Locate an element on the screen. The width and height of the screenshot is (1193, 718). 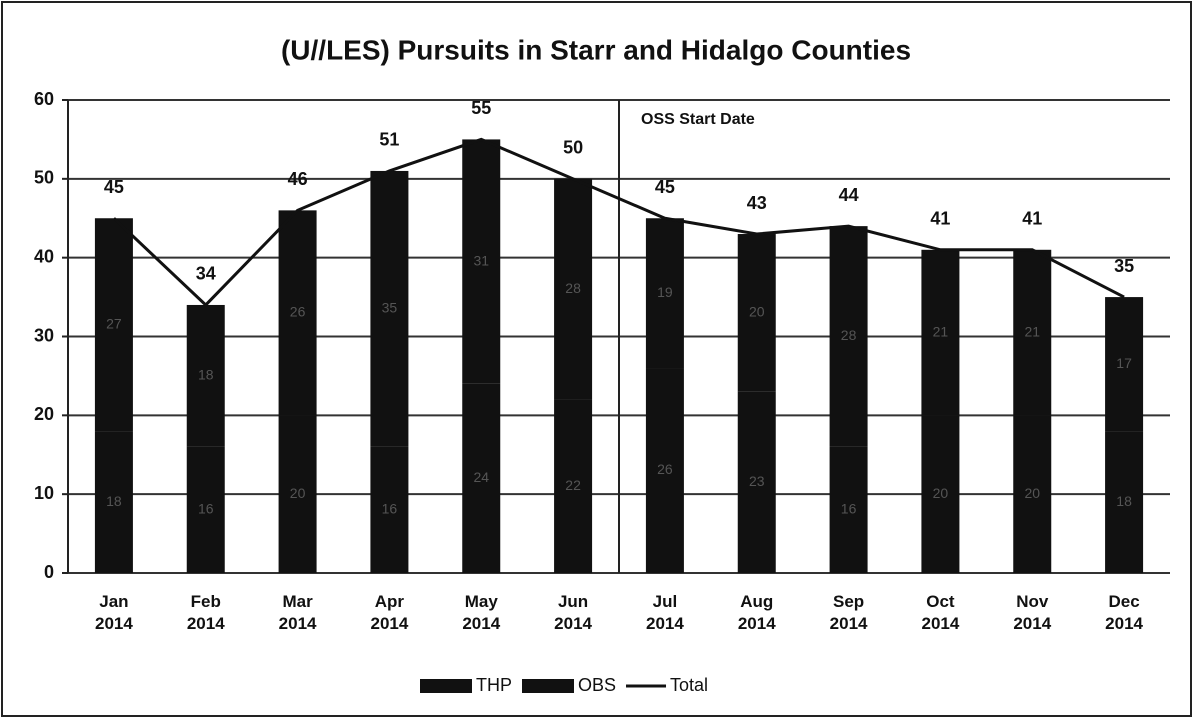
x-tick-label: Aug 2014 is located at coordinates (756, 612).